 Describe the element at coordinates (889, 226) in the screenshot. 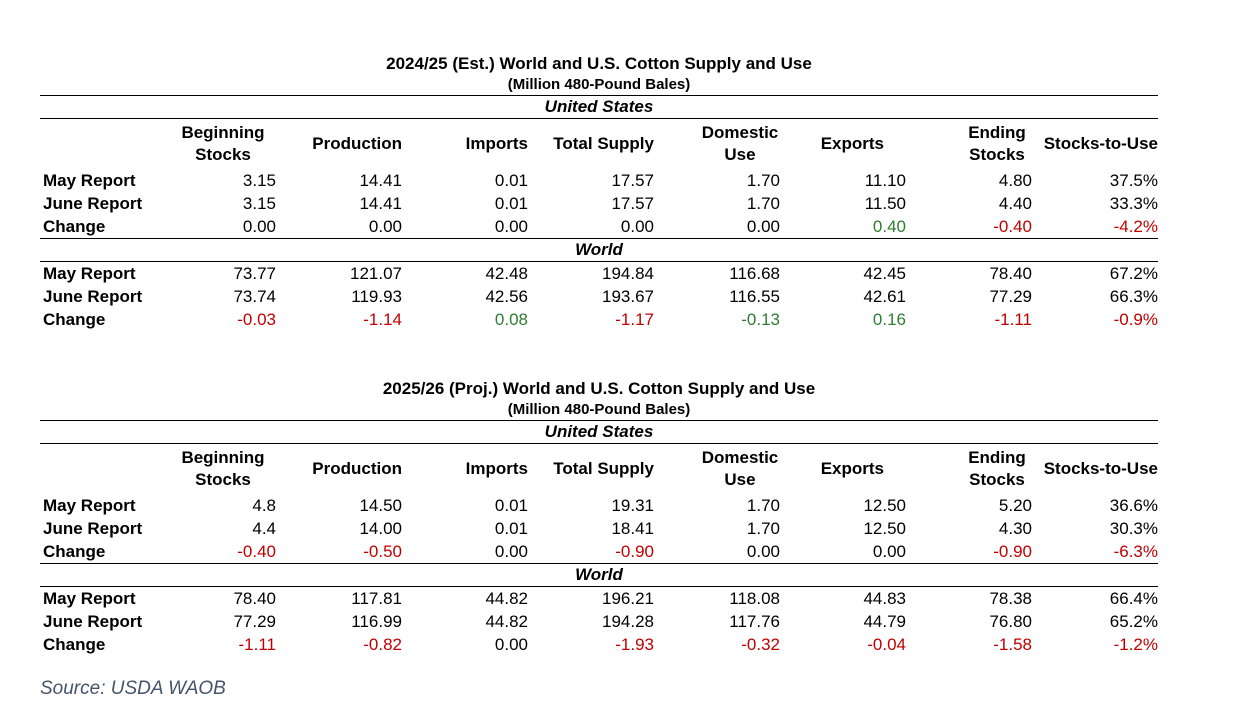

I see `table-cell: 0.40` at that location.